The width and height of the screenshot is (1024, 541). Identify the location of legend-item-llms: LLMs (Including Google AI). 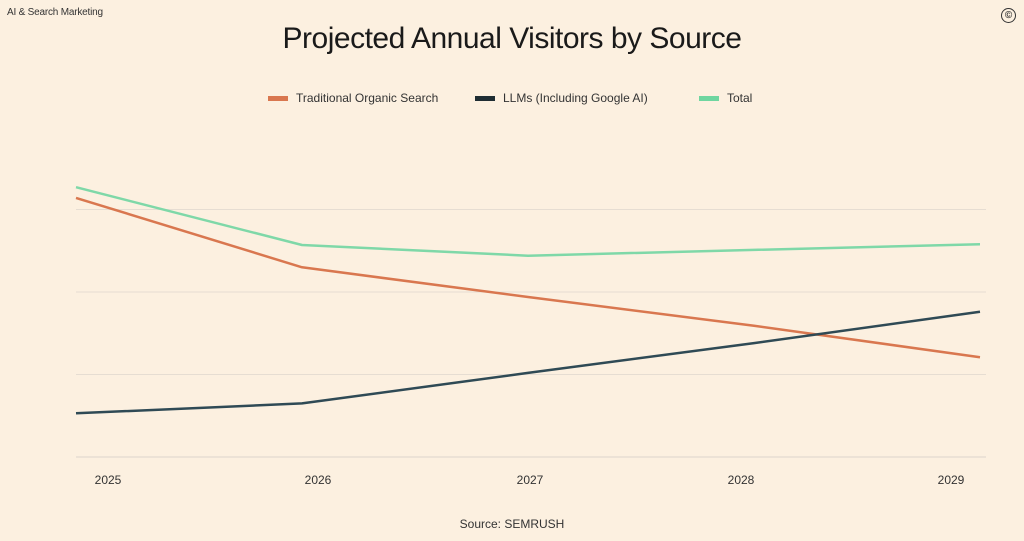
(561, 98).